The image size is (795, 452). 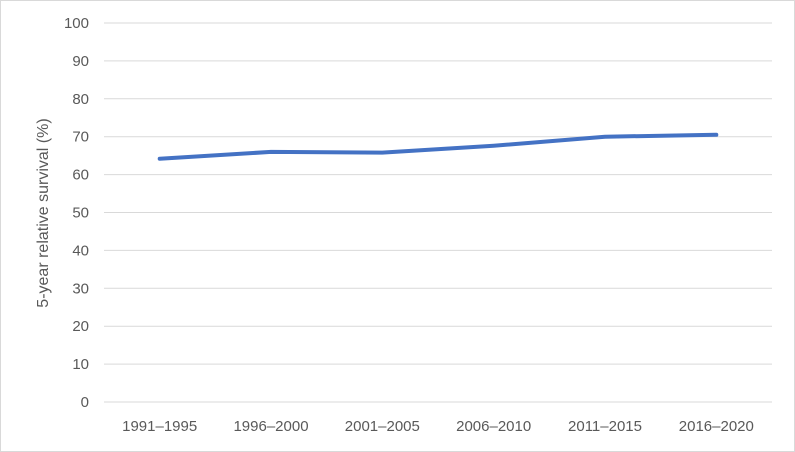 I want to click on y-tick-label: 50, so click(x=80, y=213).